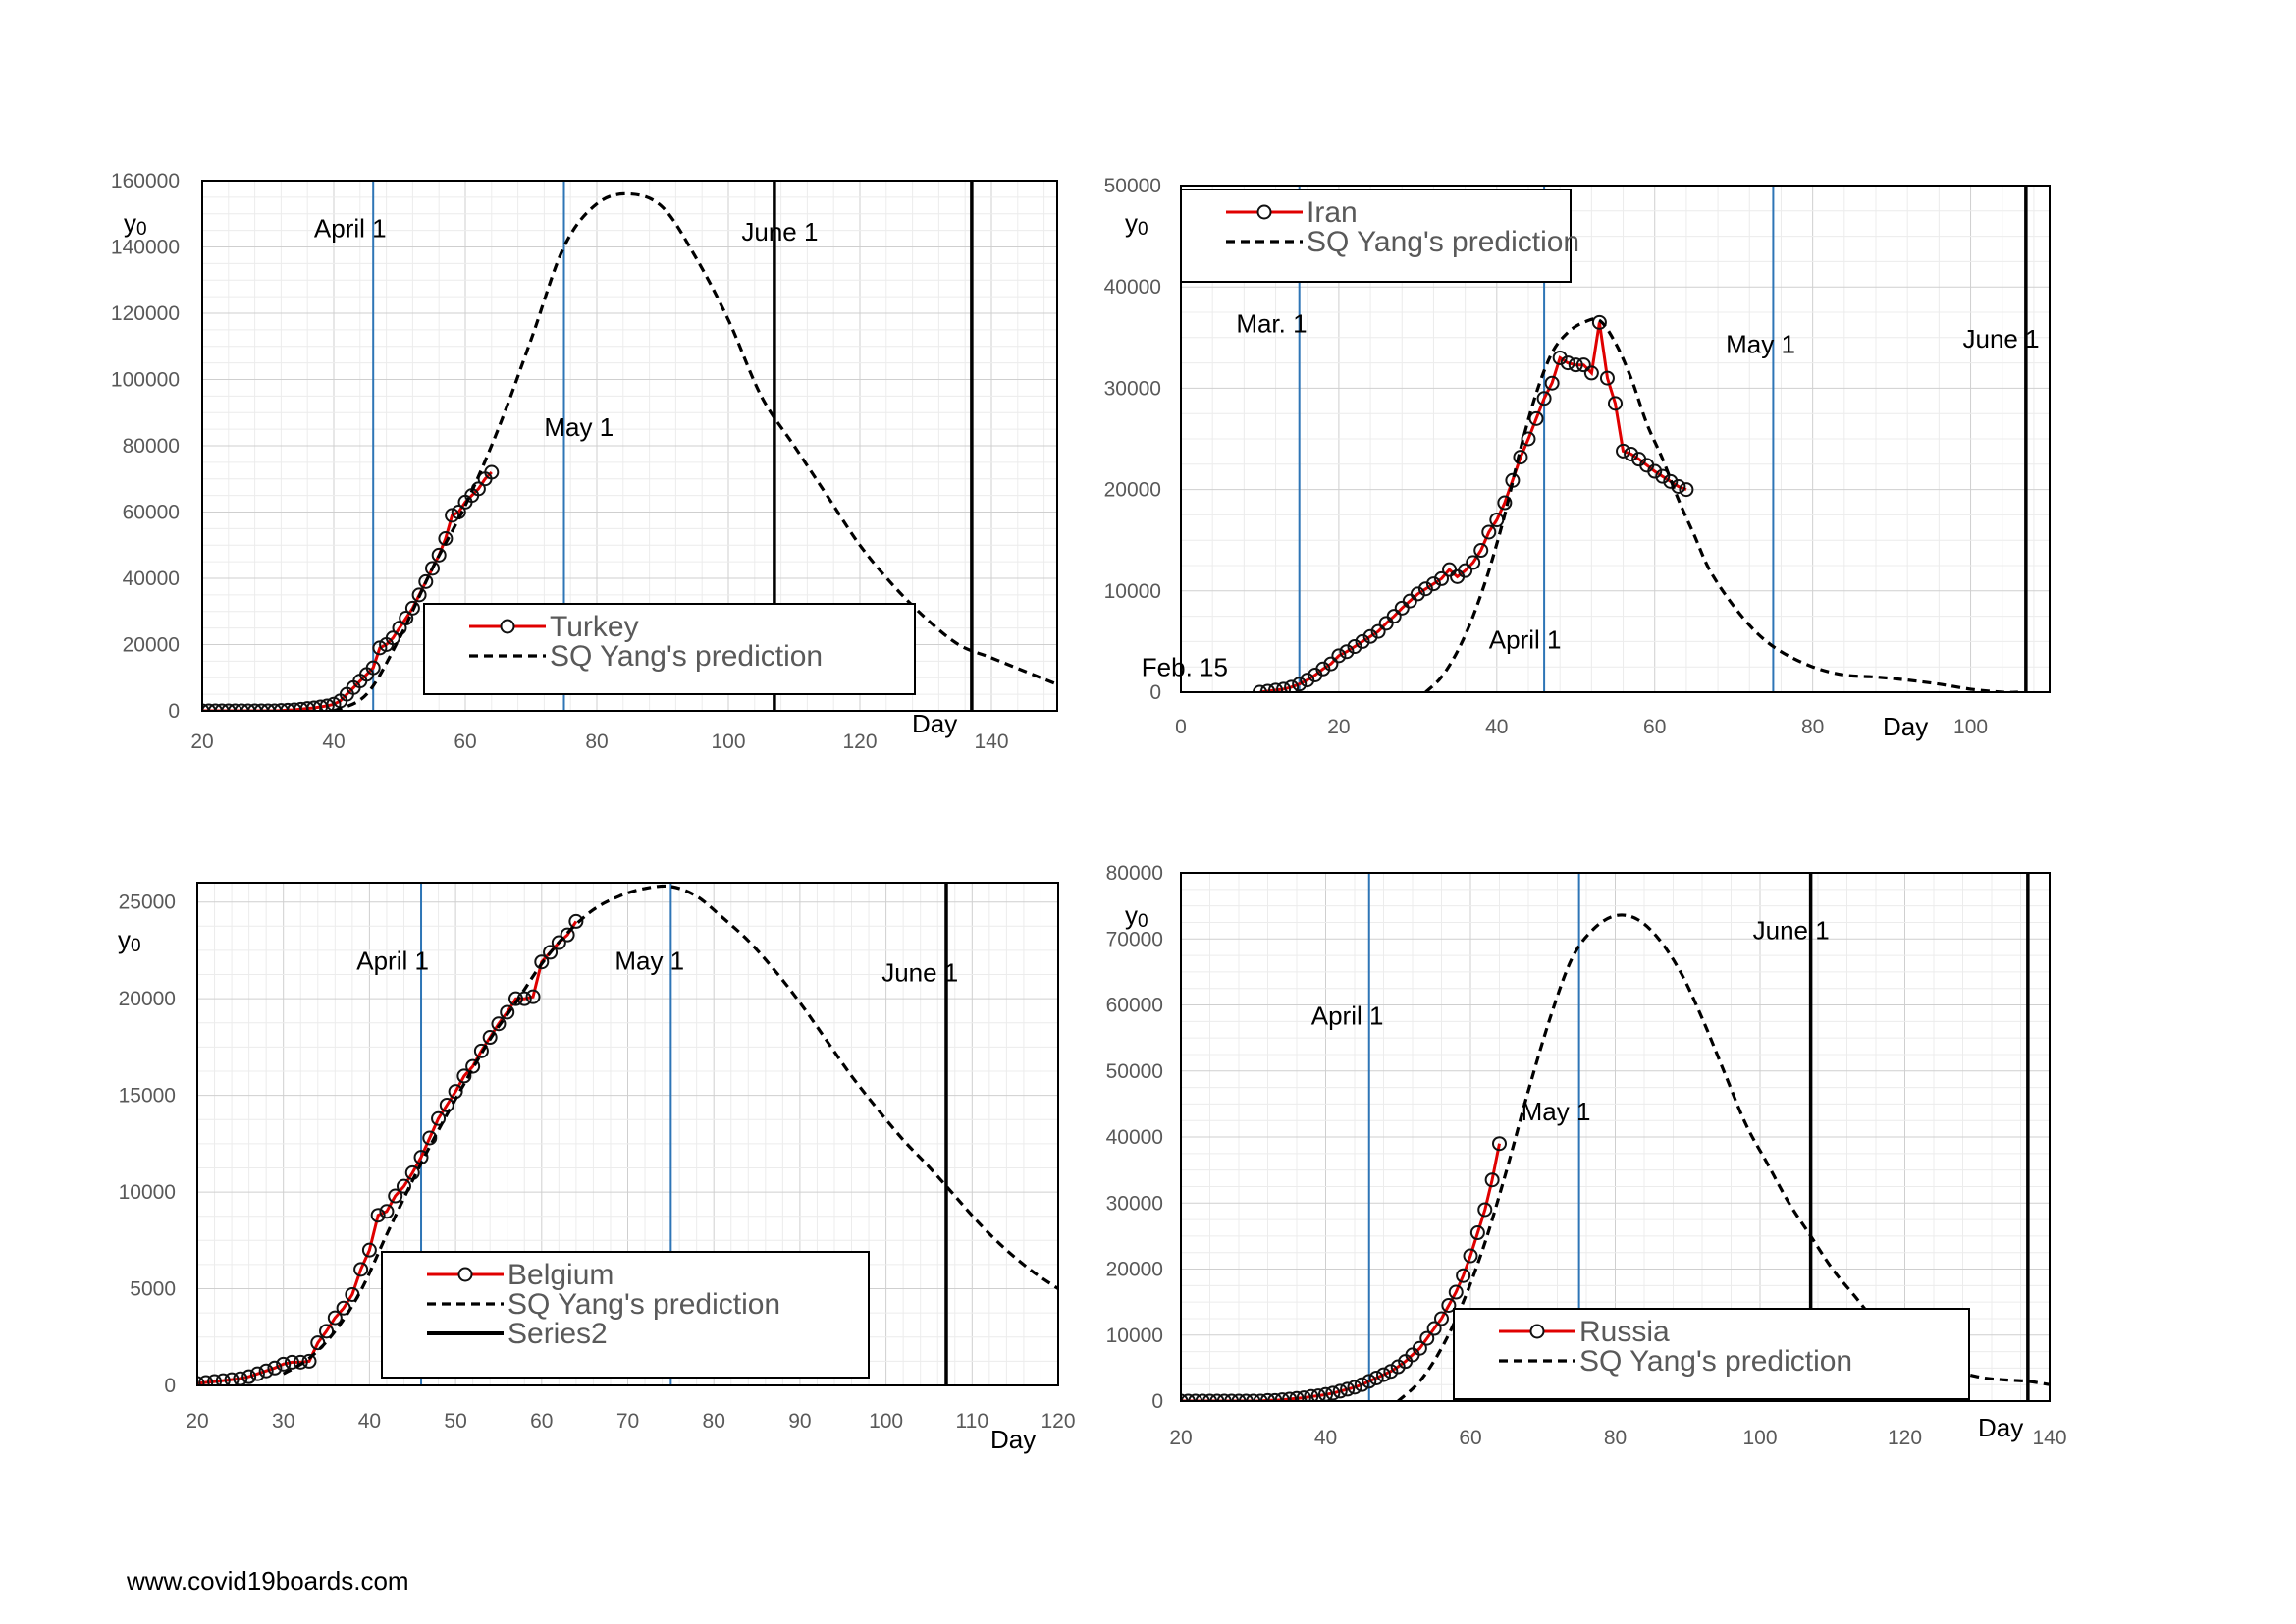 This screenshot has height=1624, width=2296. What do you see at coordinates (201, 742) in the screenshot?
I see `x-tick-label: 20` at bounding box center [201, 742].